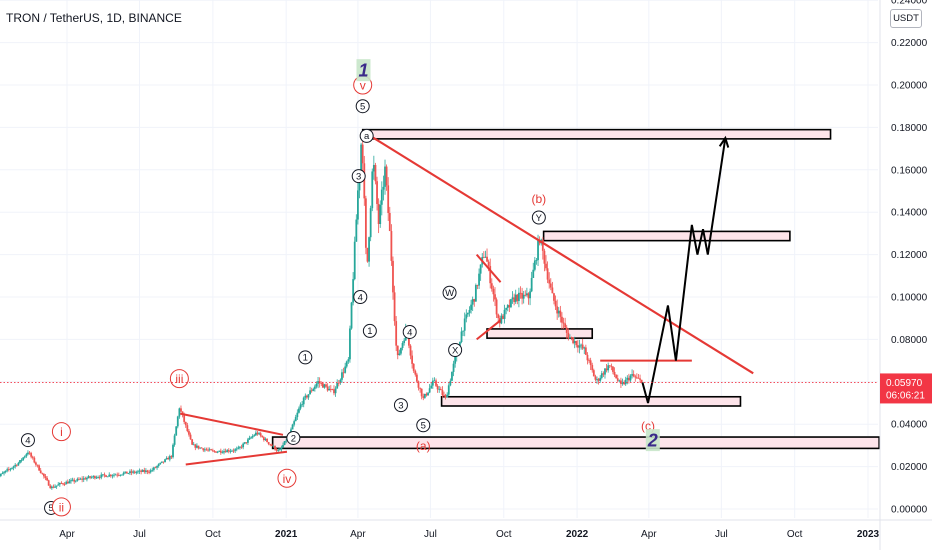 The height and width of the screenshot is (550, 932). Describe the element at coordinates (360, 297) in the screenshot. I see `wave-label-text: 4` at that location.